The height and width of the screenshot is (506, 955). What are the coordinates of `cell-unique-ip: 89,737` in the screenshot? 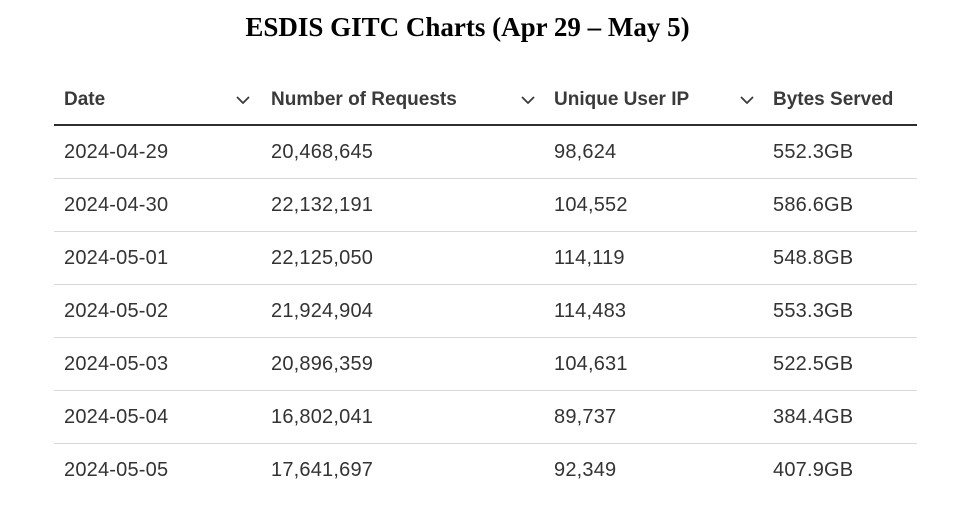 It's located at (585, 416).